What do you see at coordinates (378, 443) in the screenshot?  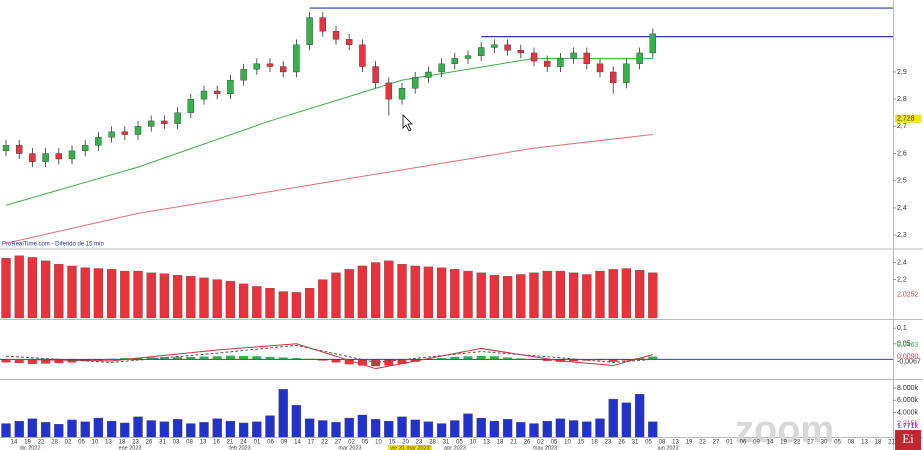 I see `x-tick-label: 10` at bounding box center [378, 443].